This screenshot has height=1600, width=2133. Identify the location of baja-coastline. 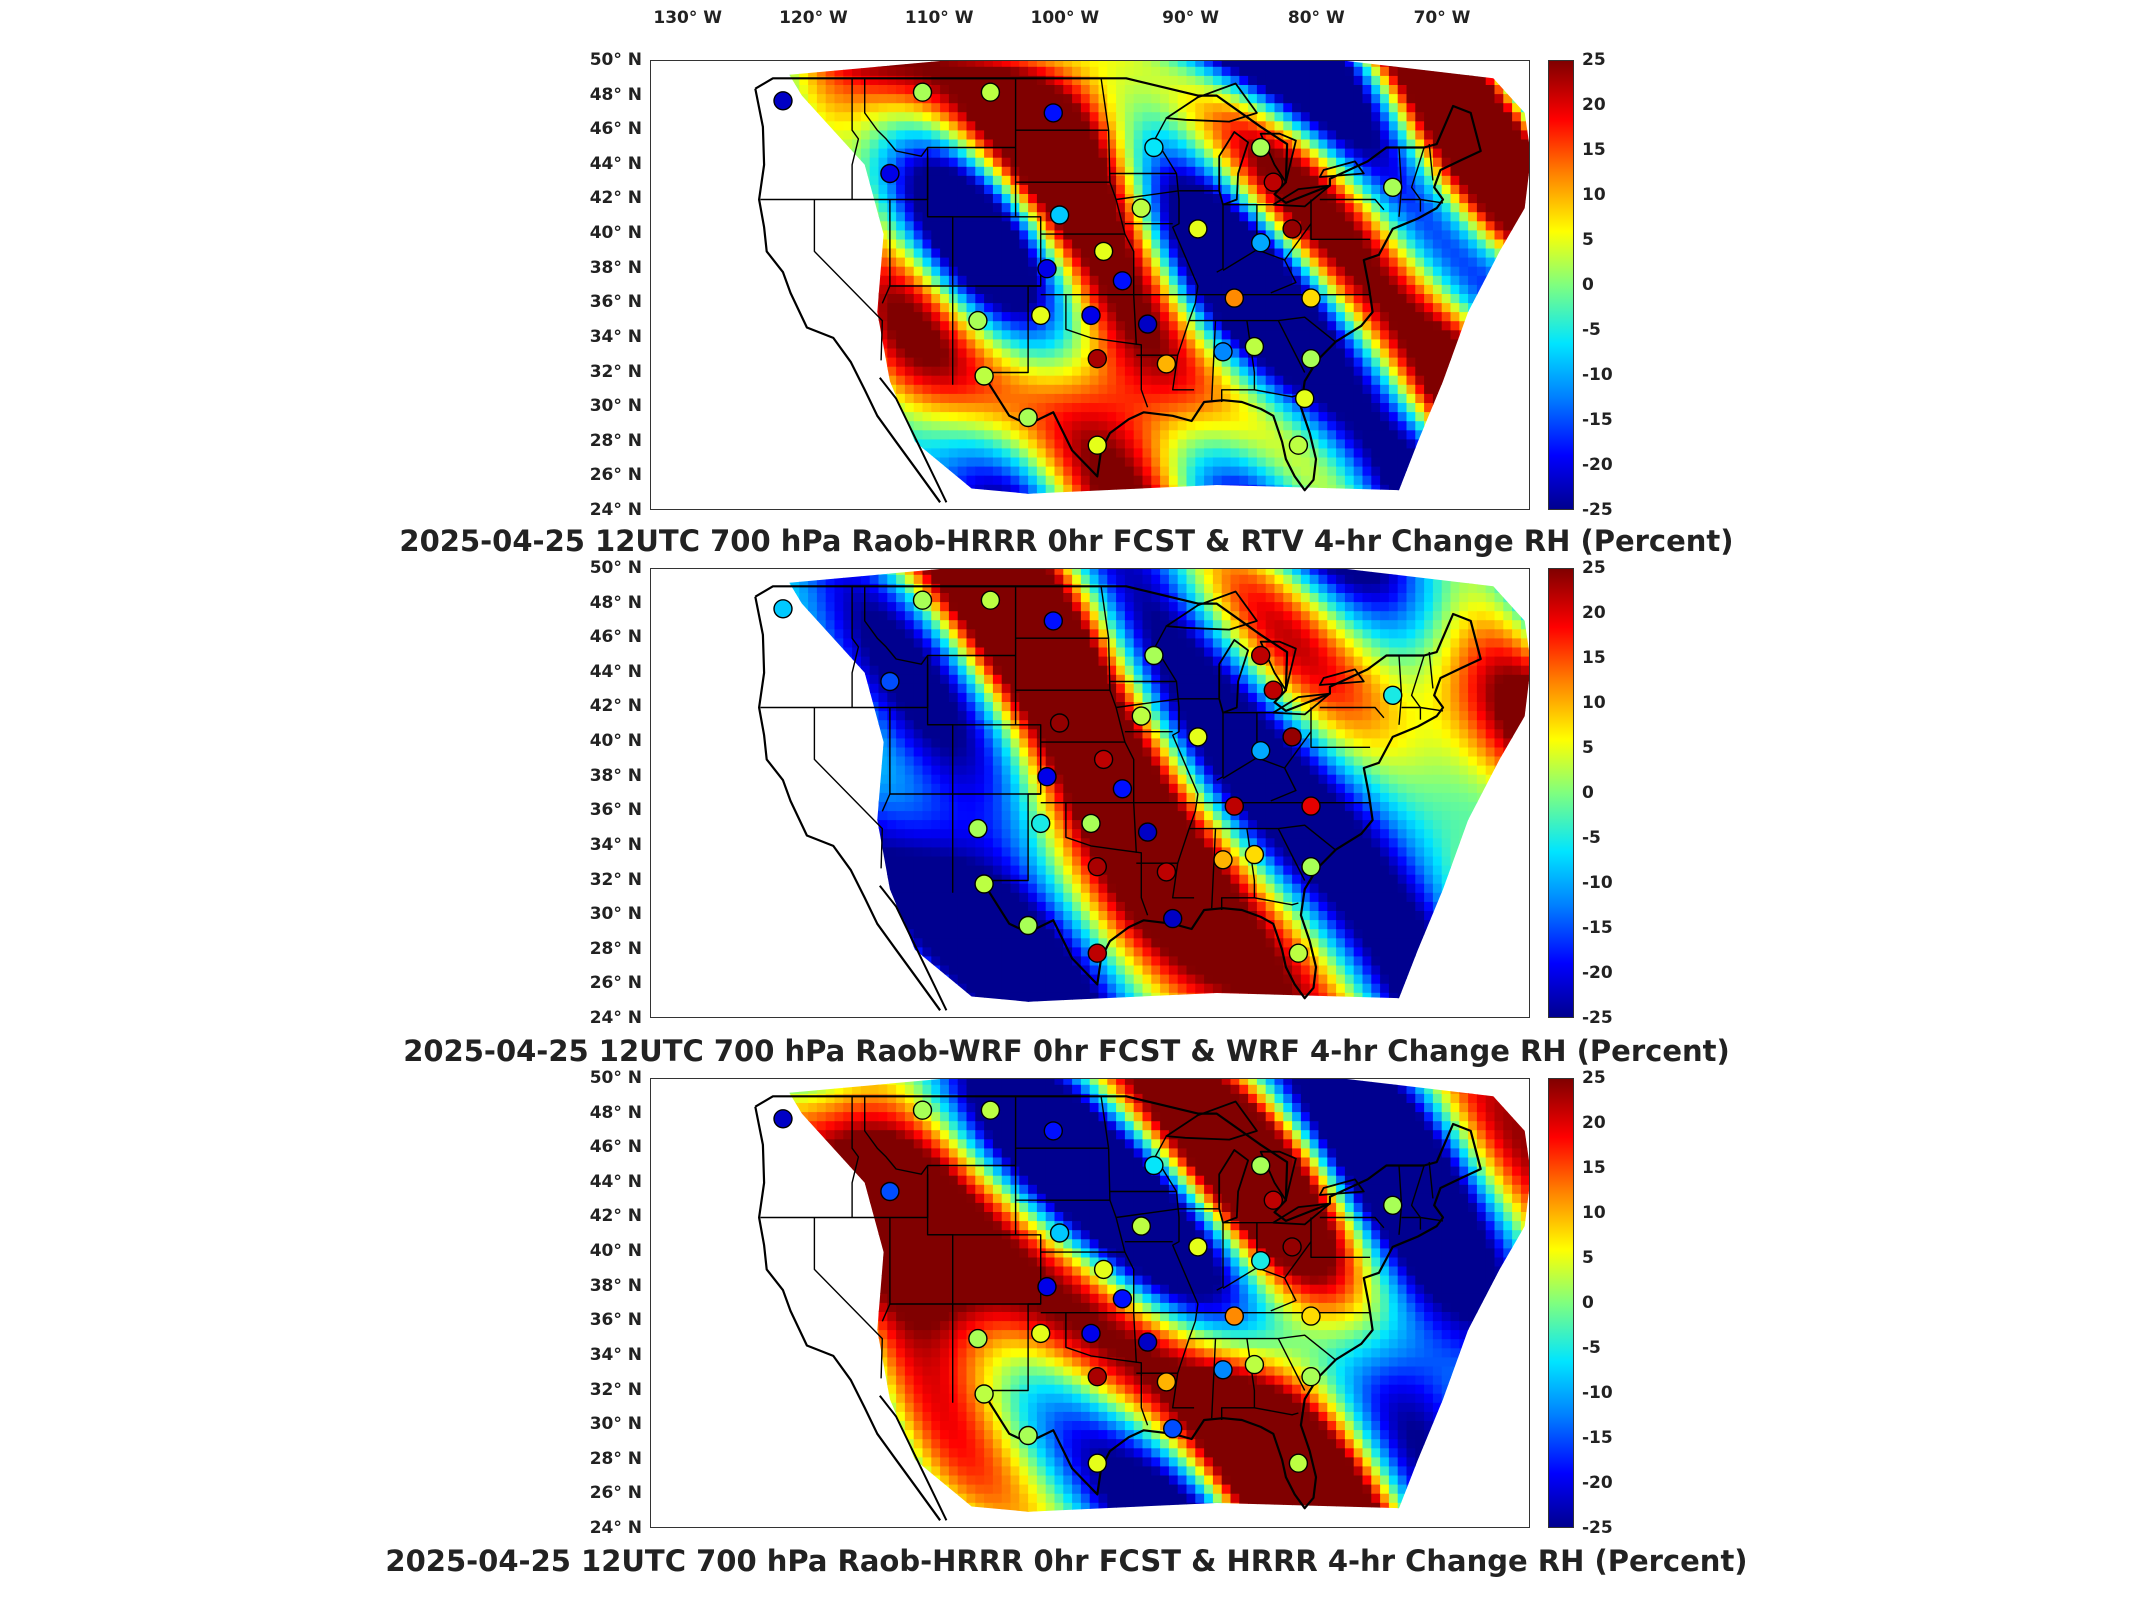
(913, 948).